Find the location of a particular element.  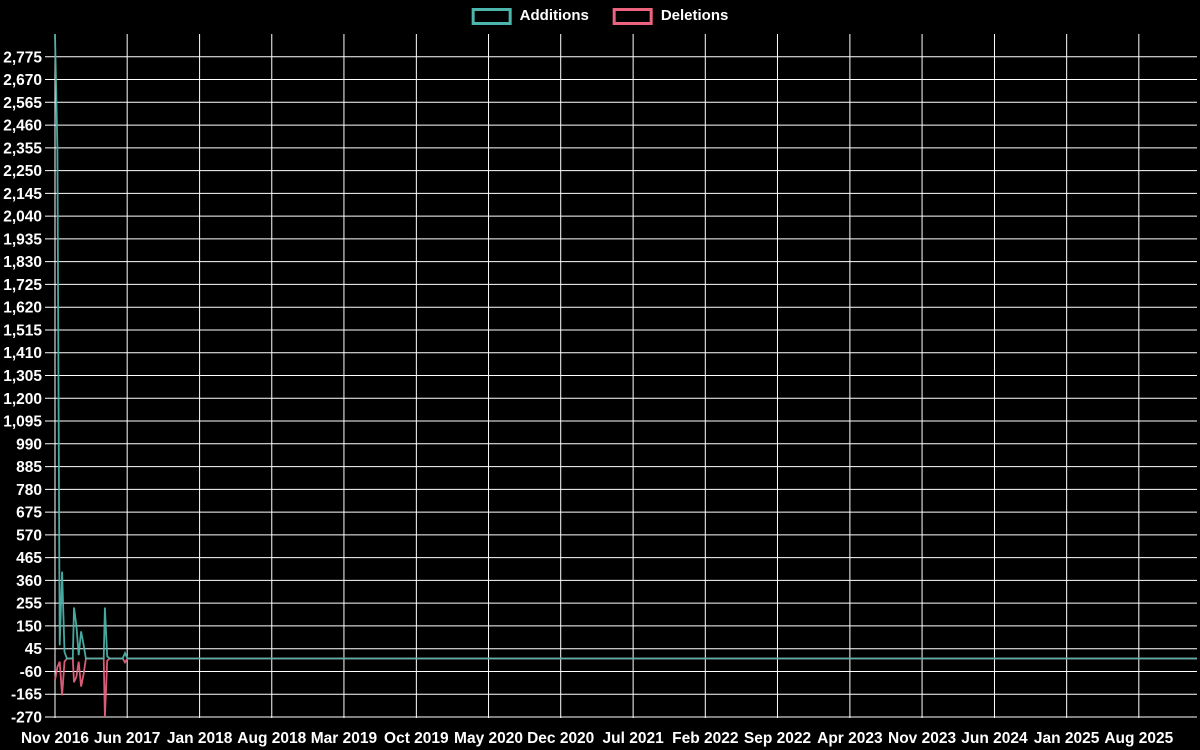

x-axis-label: Nov 2023 is located at coordinates (922, 738).